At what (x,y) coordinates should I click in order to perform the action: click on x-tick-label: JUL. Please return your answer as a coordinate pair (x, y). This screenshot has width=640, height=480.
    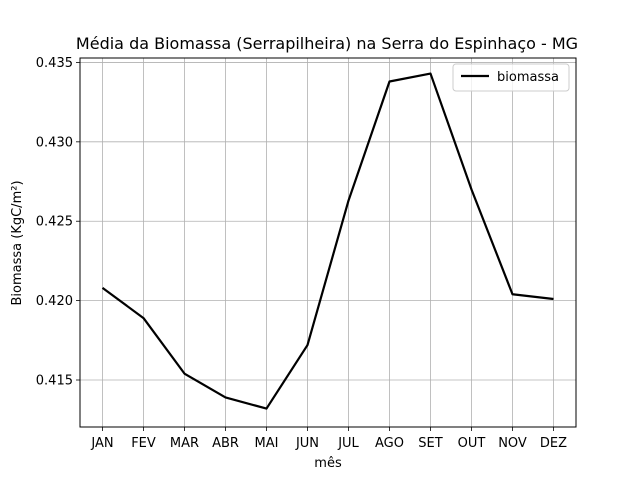
    Looking at the image, I should click on (348, 443).